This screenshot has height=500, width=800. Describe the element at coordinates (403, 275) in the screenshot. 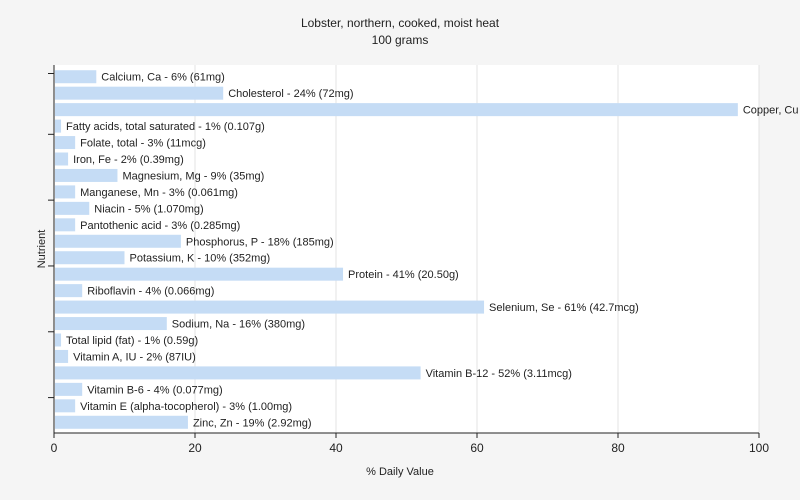

I see `bar-label: Protein - 41% (20.50g)` at that location.